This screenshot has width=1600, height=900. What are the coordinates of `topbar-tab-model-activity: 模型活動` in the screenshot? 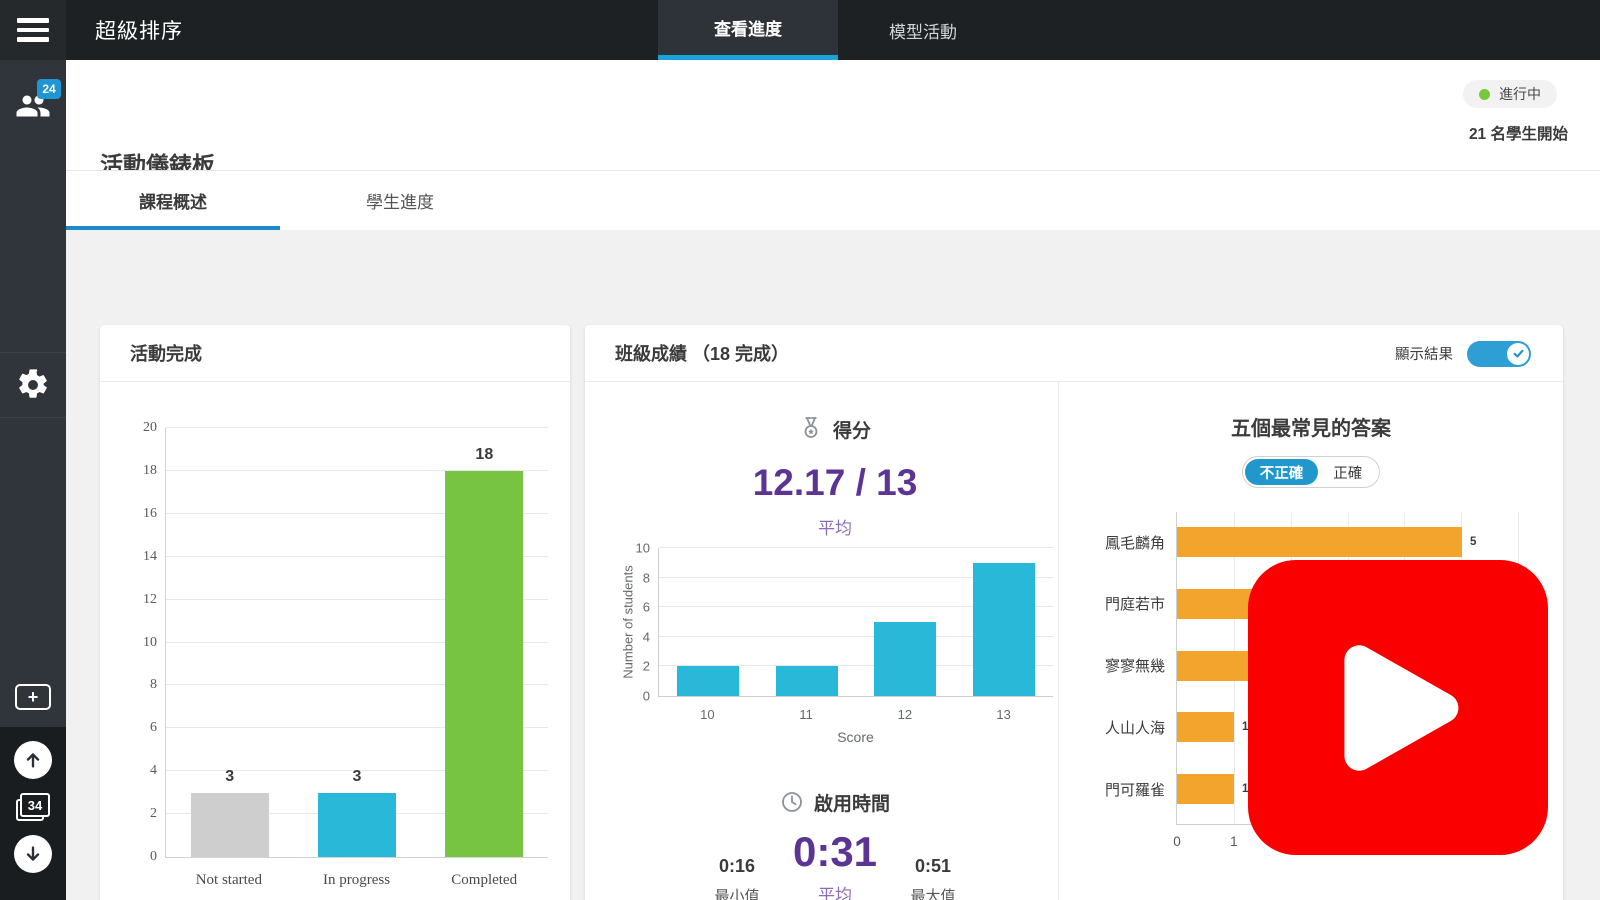 It's located at (923, 32).